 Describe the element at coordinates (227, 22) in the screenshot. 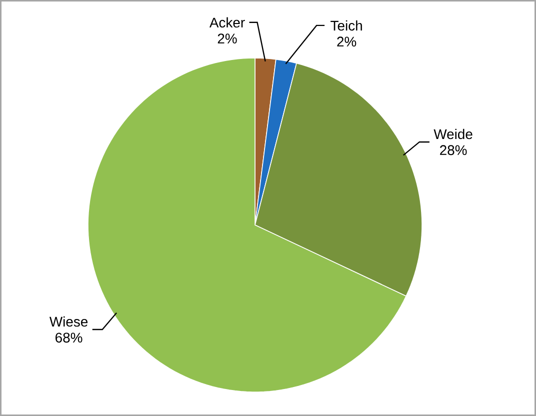

I see `slice-label: Acker` at that location.